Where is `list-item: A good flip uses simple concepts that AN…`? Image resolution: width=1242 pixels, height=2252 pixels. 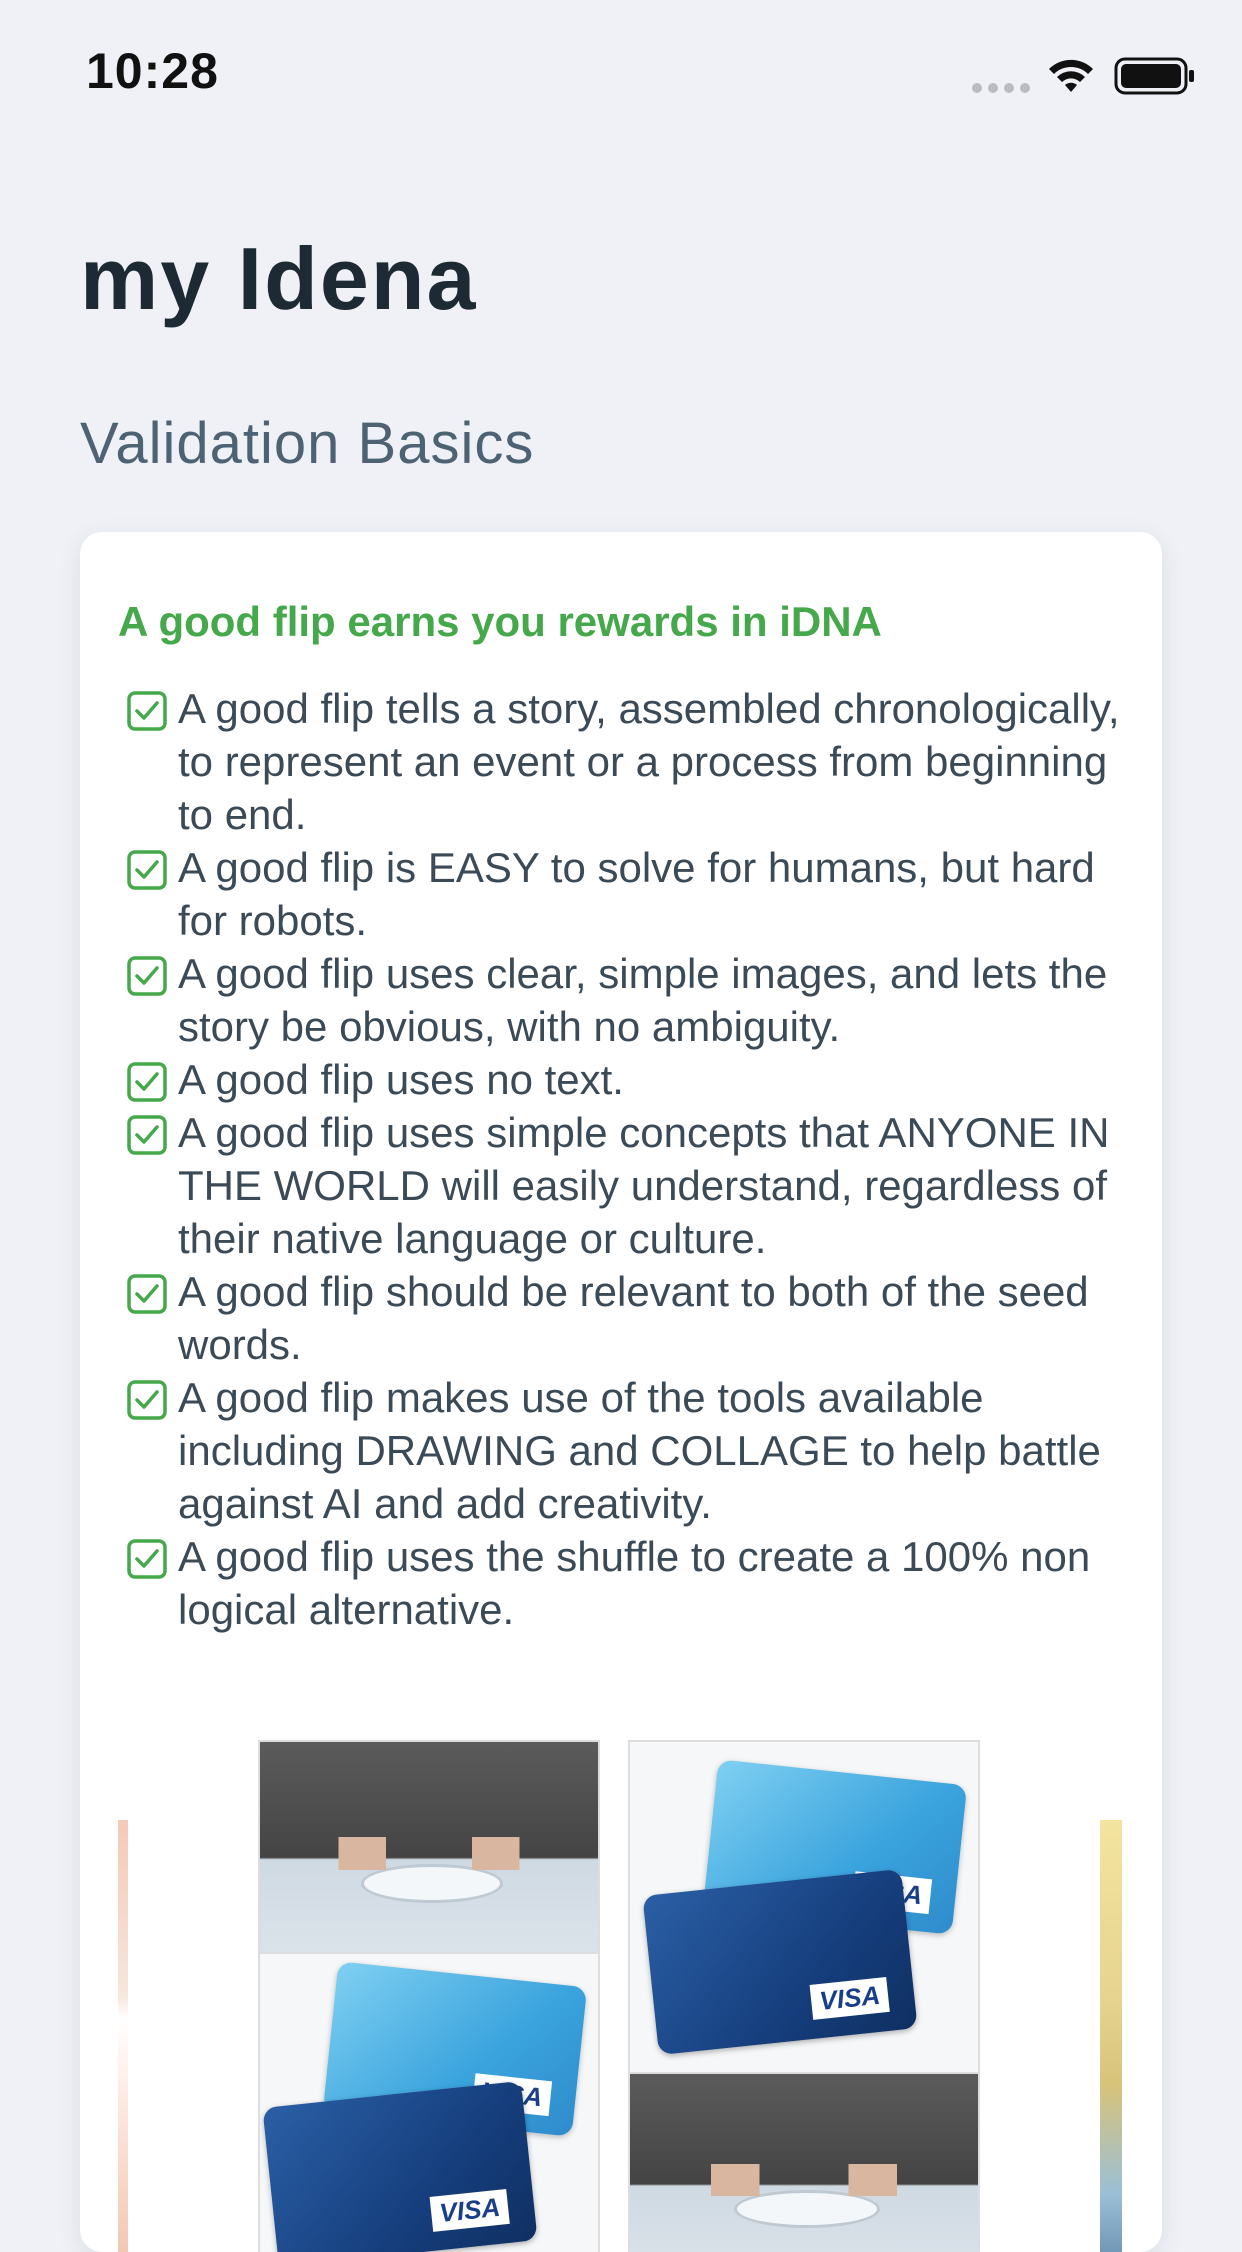 list-item: A good flip uses simple concepts that AN… is located at coordinates (624, 1185).